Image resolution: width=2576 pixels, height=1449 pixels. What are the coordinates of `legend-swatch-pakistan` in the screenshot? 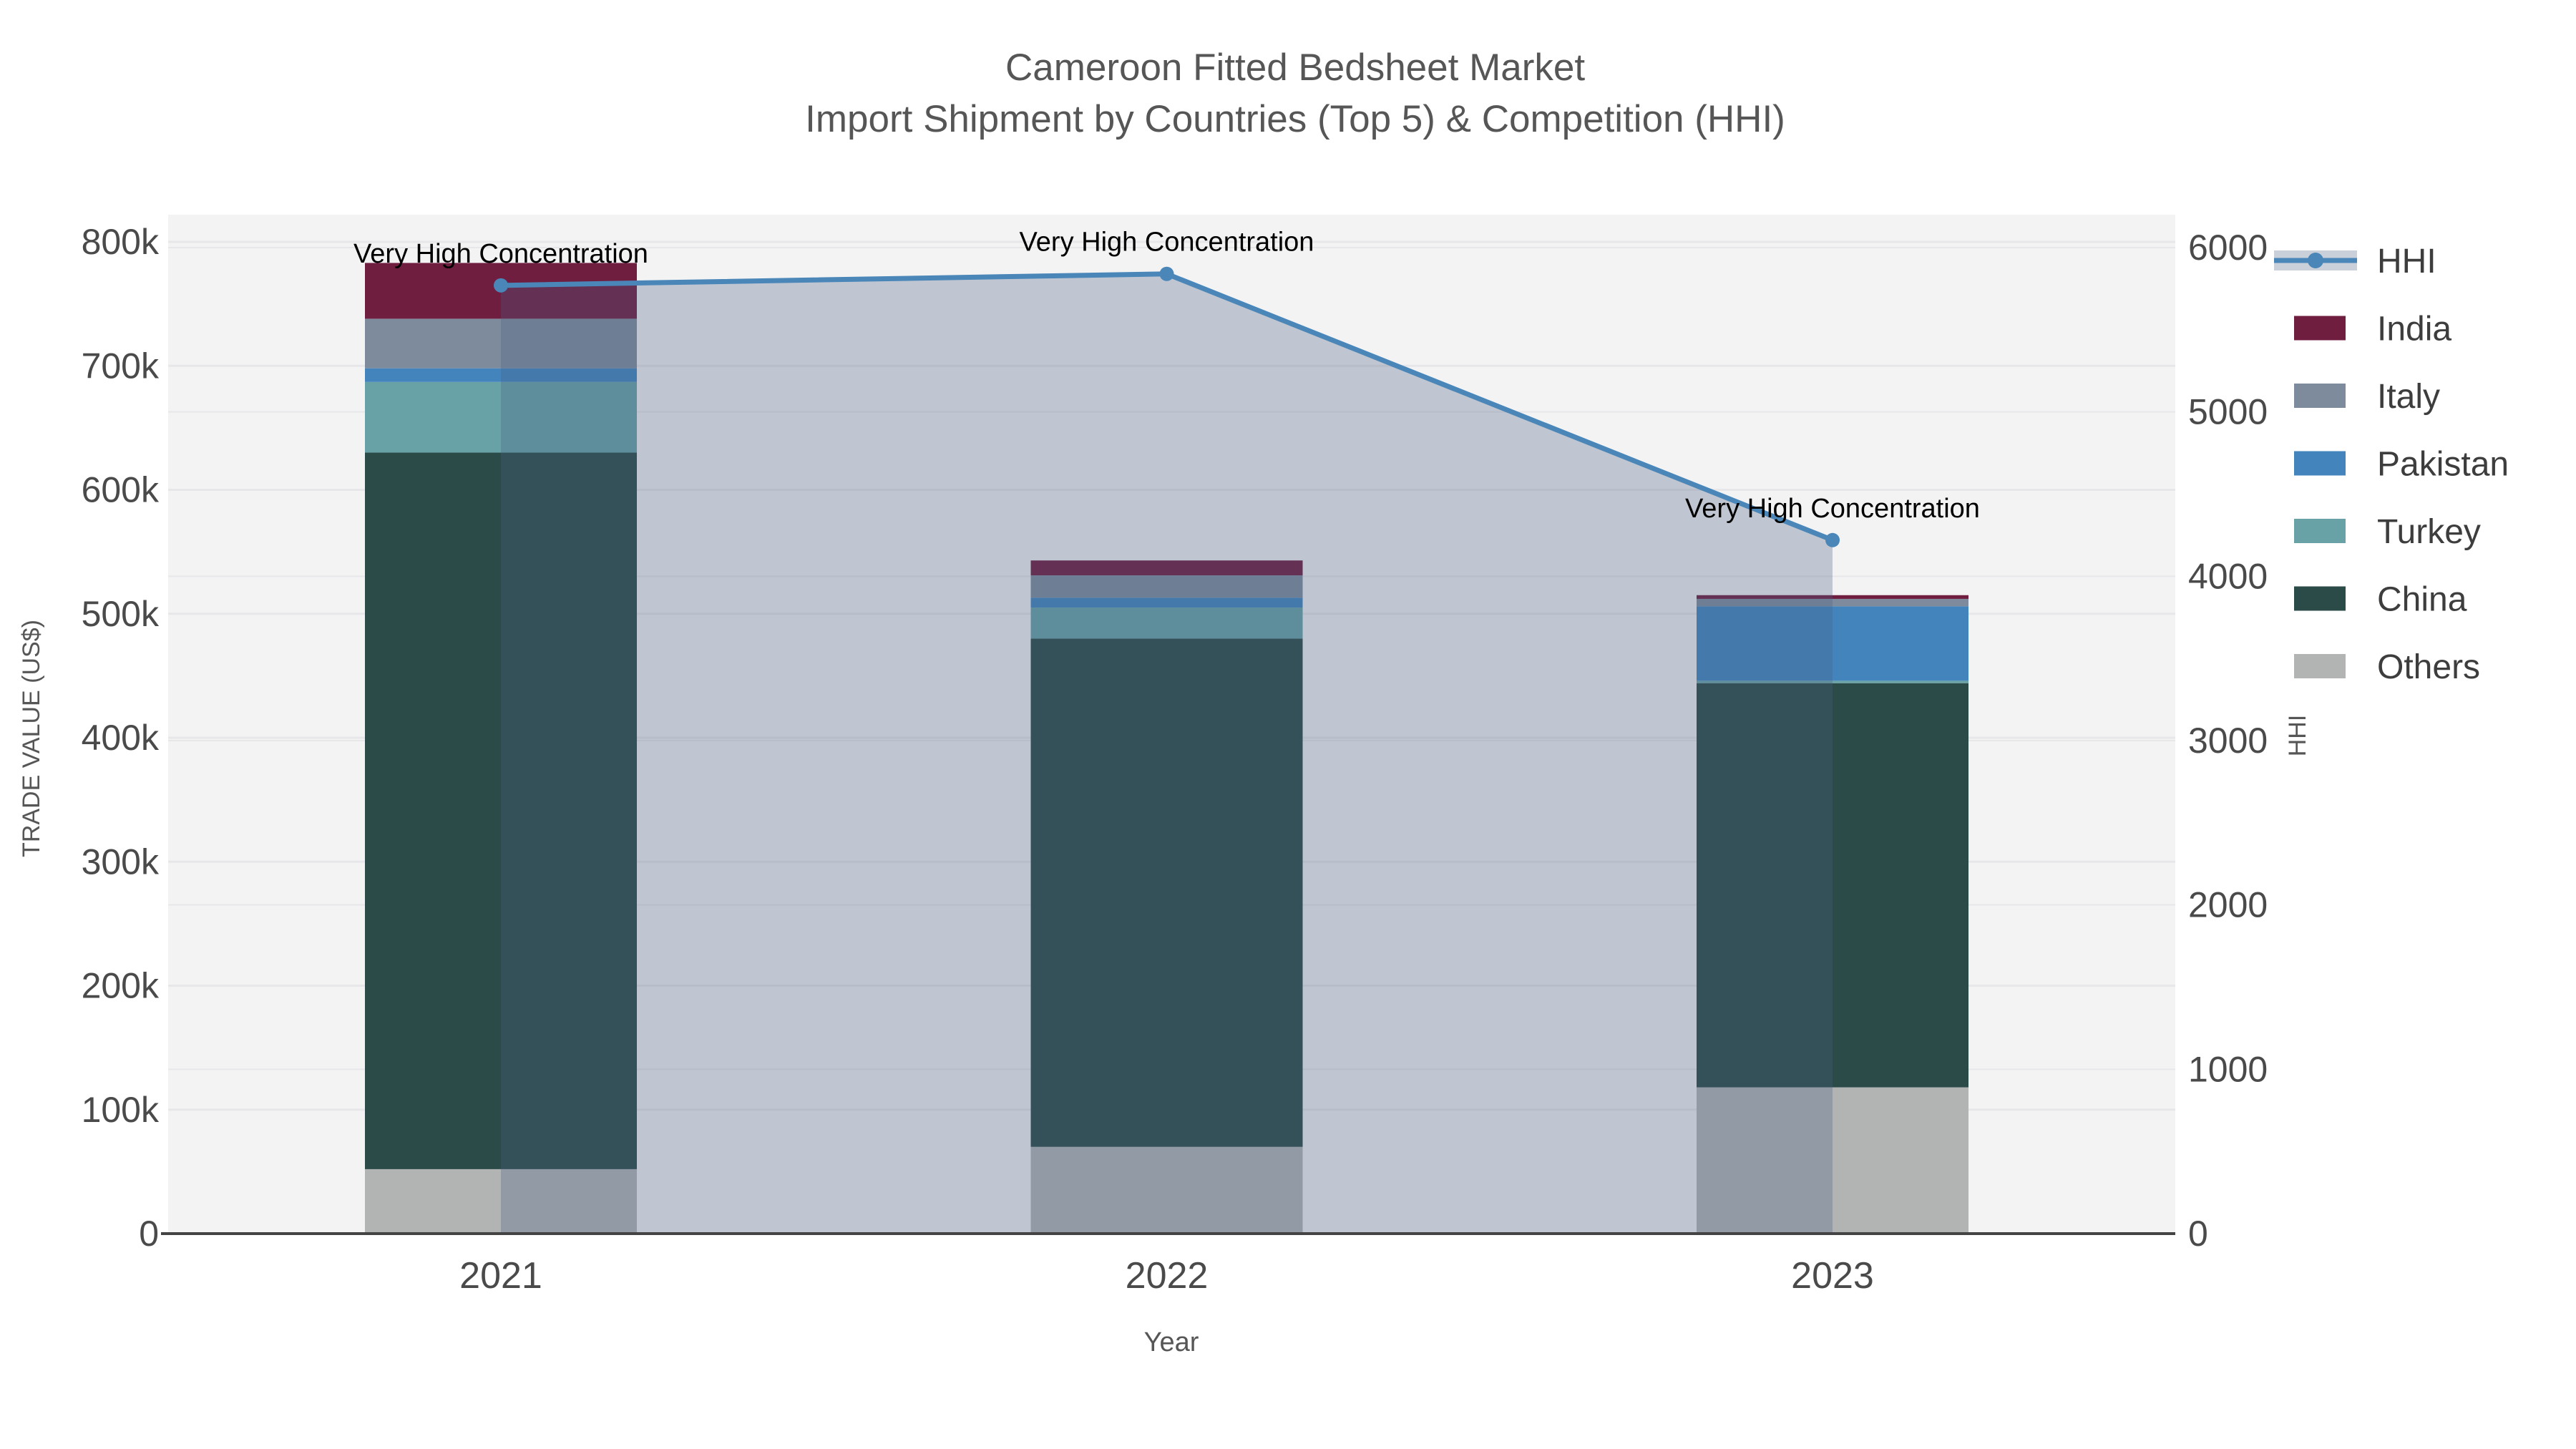 It's located at (2320, 463).